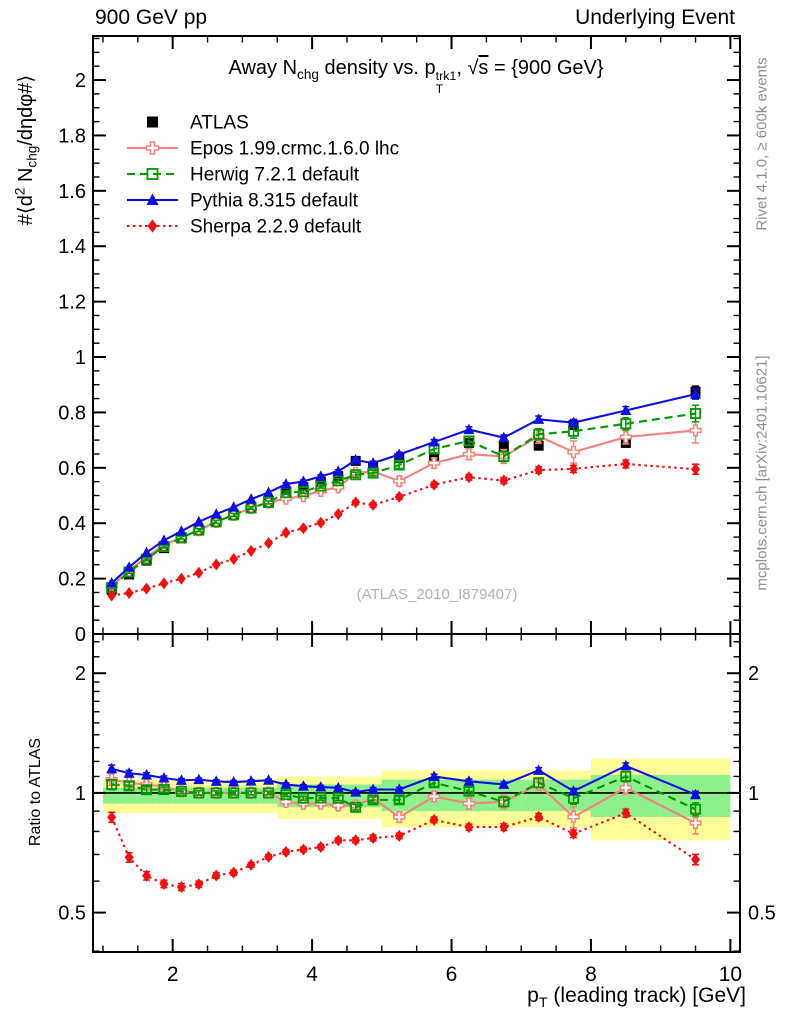 The image size is (786, 1024). Describe the element at coordinates (636, 997) in the screenshot. I see `x-axis-label: pT (leading track) [GeV]` at that location.